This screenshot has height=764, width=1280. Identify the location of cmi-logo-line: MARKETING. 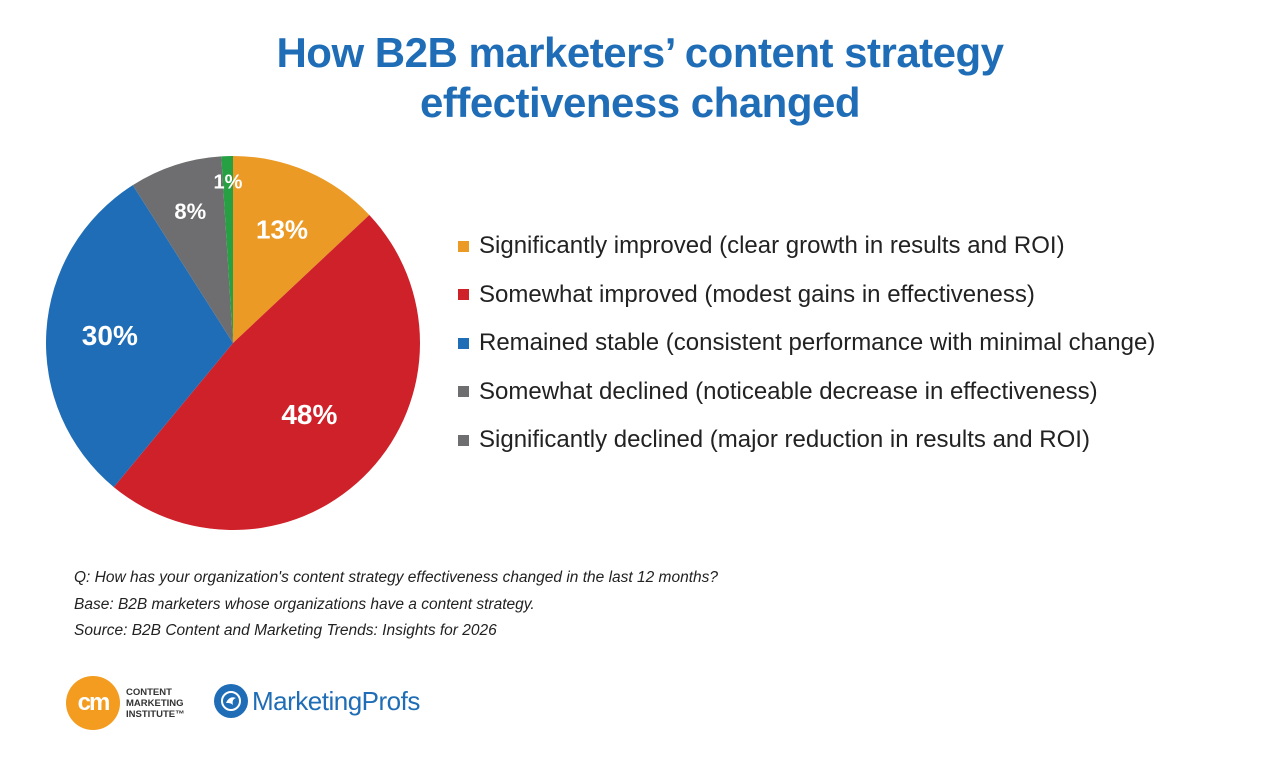
(155, 703).